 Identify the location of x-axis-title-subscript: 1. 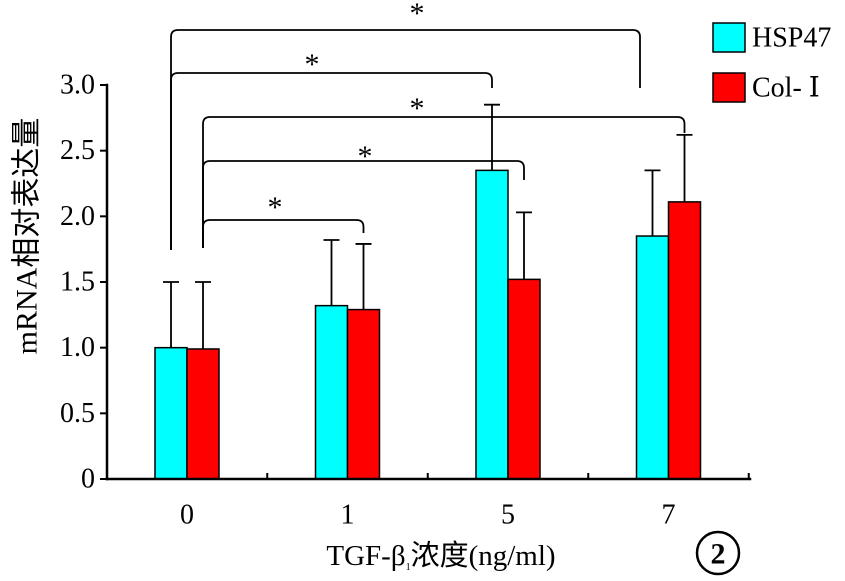
(408, 567).